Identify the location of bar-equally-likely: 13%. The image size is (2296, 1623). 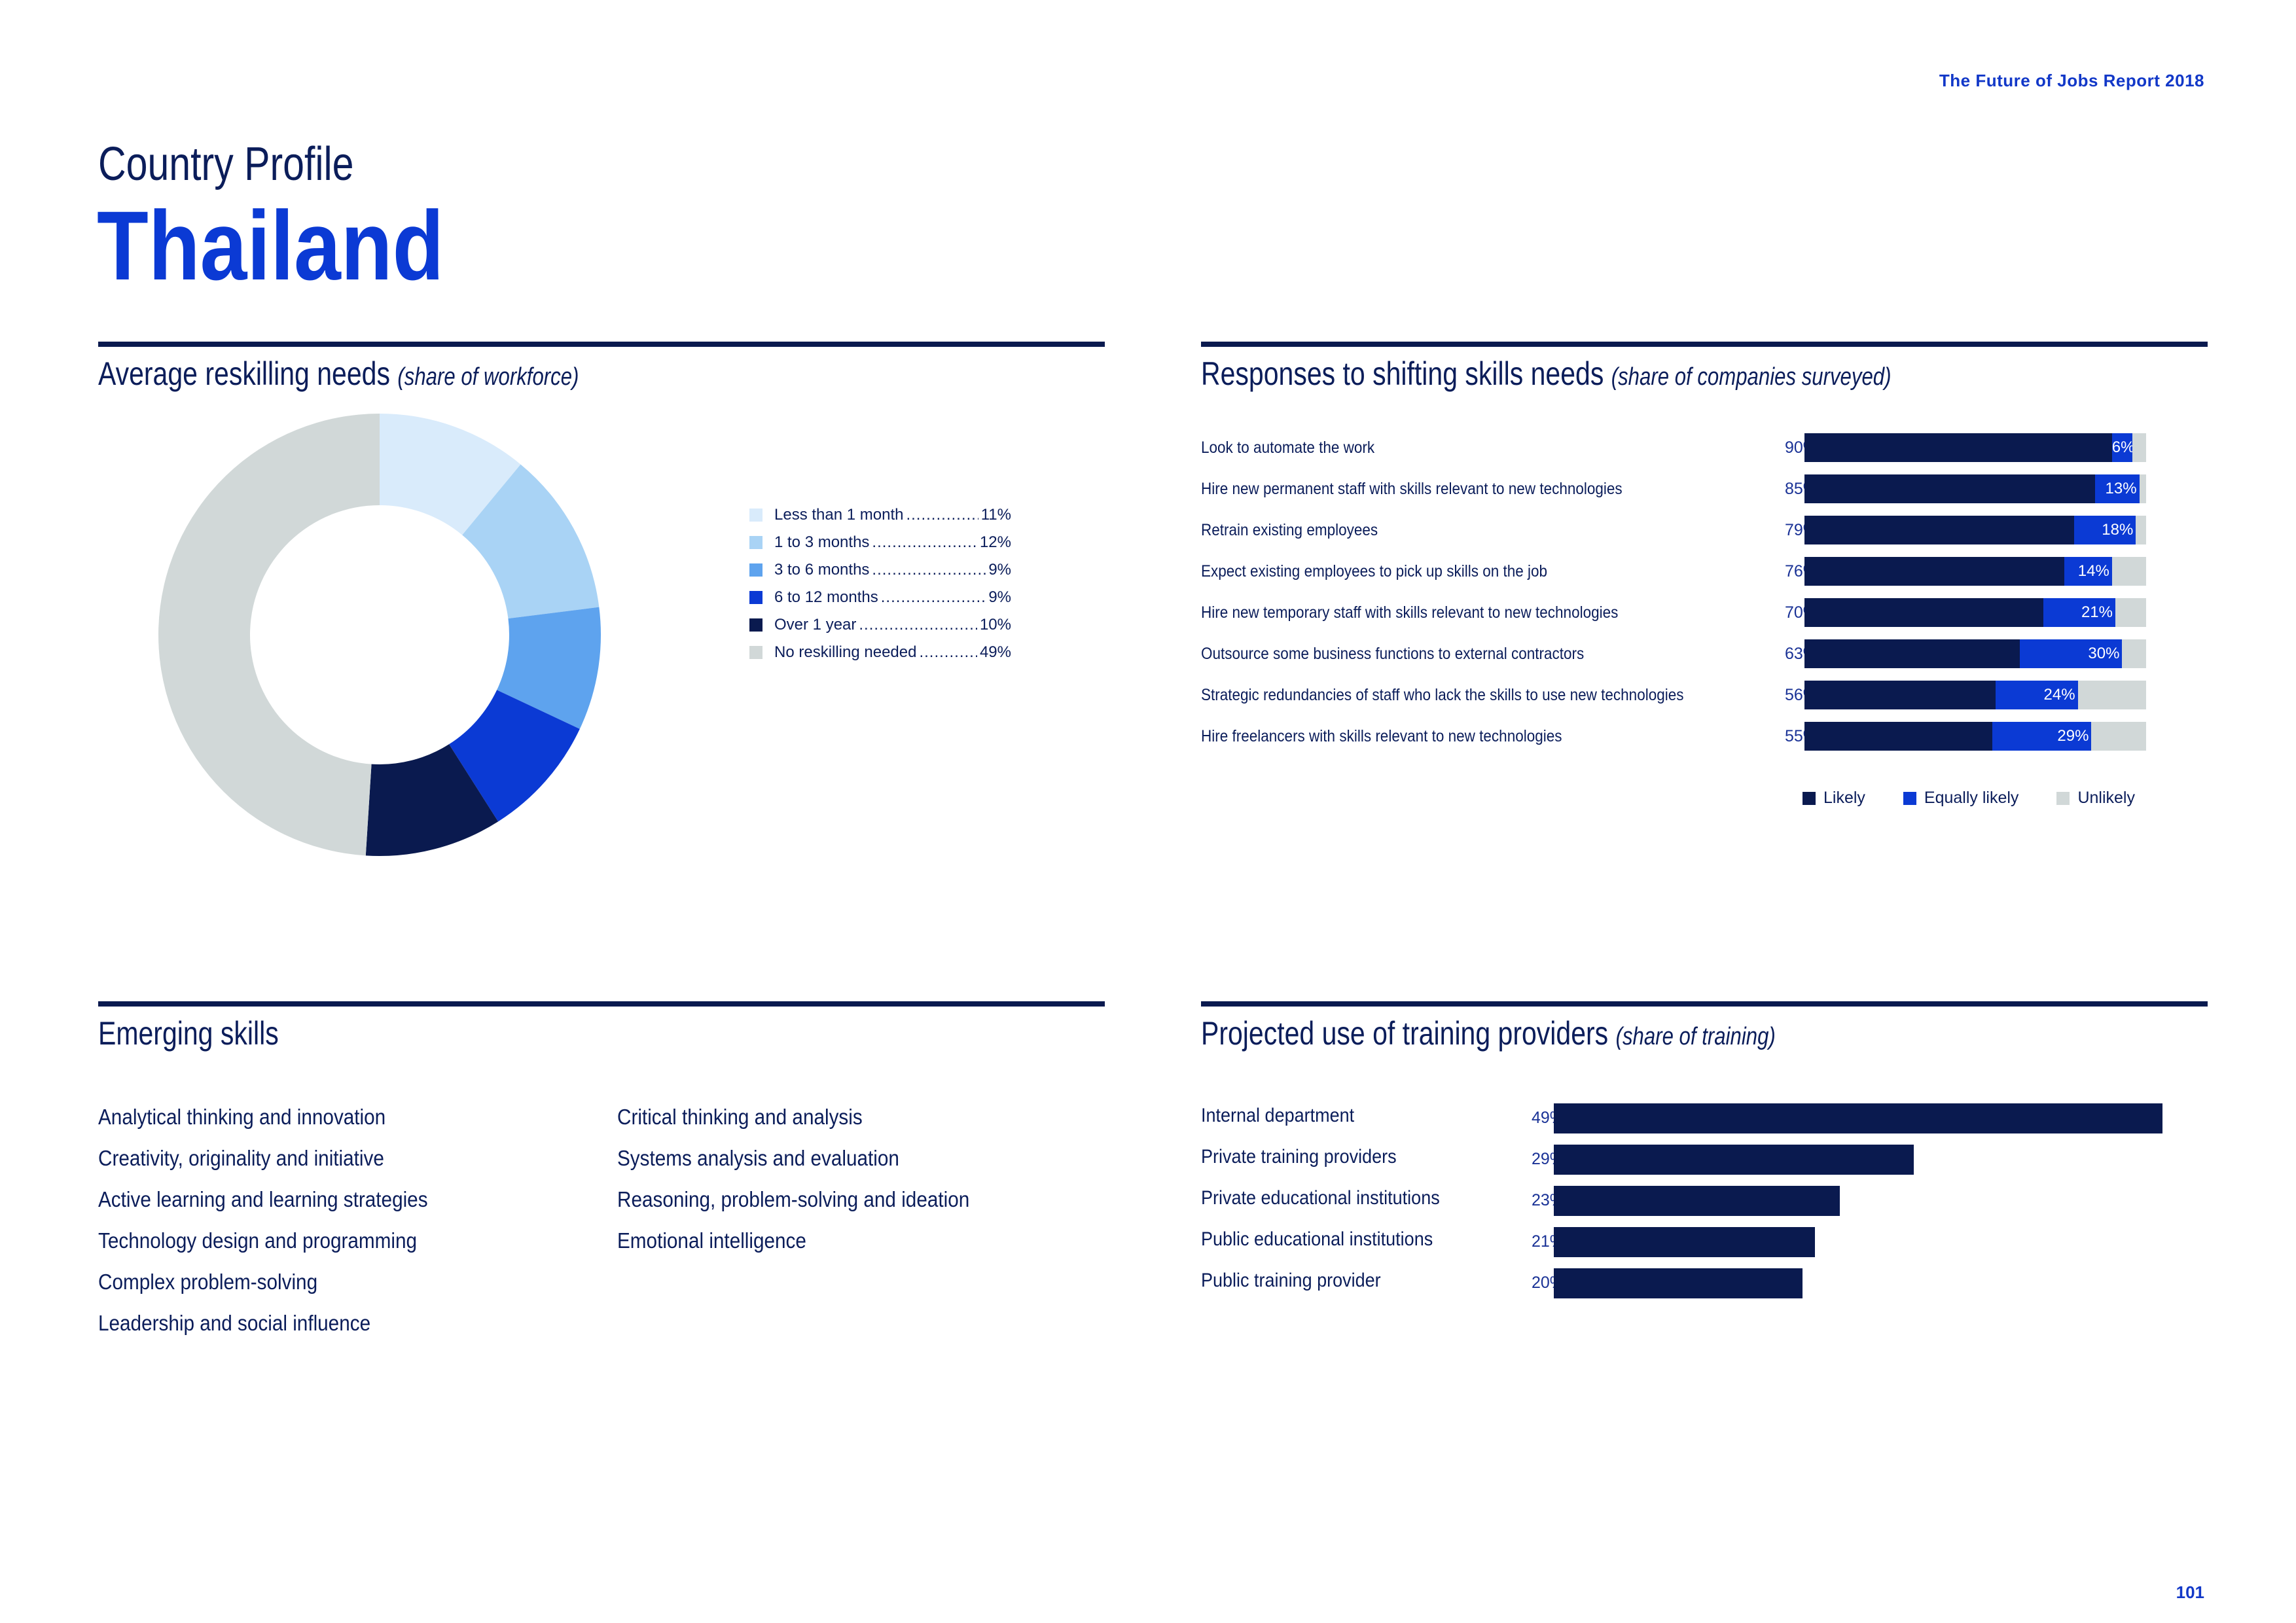
(2117, 489).